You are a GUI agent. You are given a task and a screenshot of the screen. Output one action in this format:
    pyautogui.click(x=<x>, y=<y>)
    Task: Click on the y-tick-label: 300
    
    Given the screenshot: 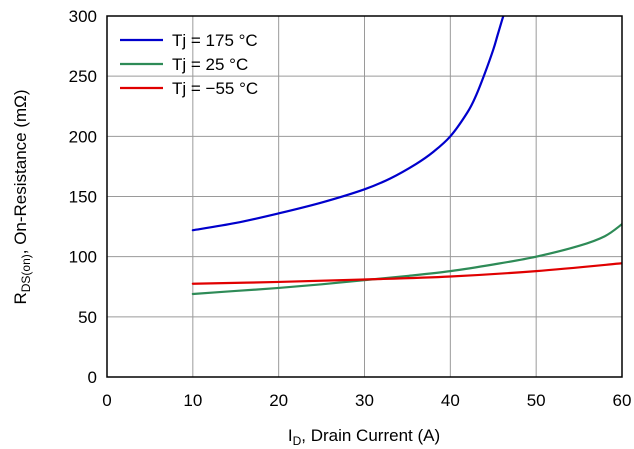 What is the action you would take?
    pyautogui.click(x=83, y=16)
    